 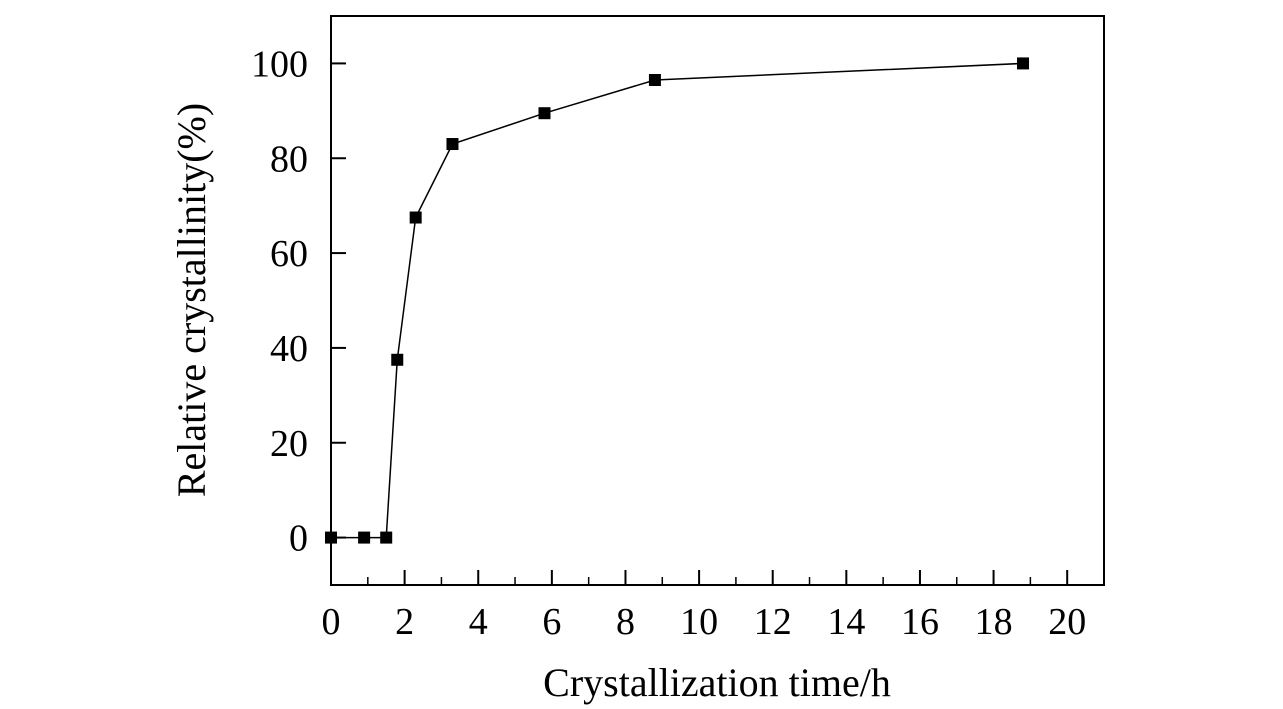 What do you see at coordinates (699, 622) in the screenshot?
I see `x-tick-label: 10` at bounding box center [699, 622].